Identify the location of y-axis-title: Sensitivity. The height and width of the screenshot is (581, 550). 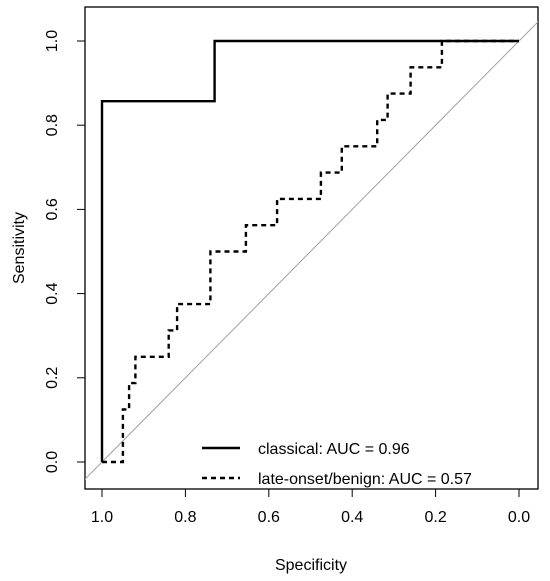
(19, 248).